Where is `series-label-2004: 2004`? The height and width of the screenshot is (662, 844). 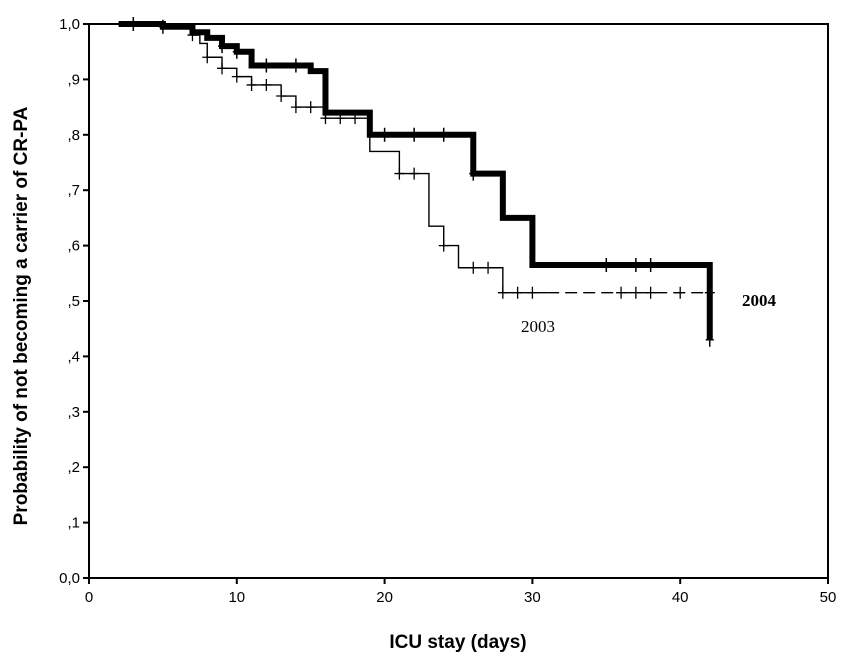 series-label-2004: 2004 is located at coordinates (759, 300).